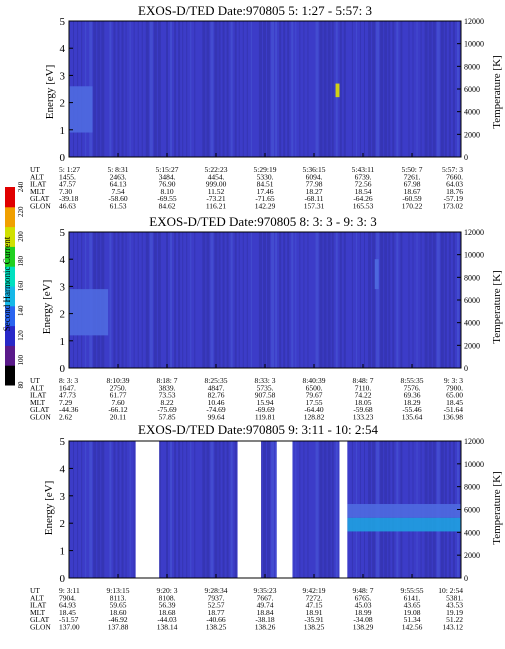 The width and height of the screenshot is (505, 649). What do you see at coordinates (166, 402) in the screenshot?
I see `table-cell: 8.22` at bounding box center [166, 402].